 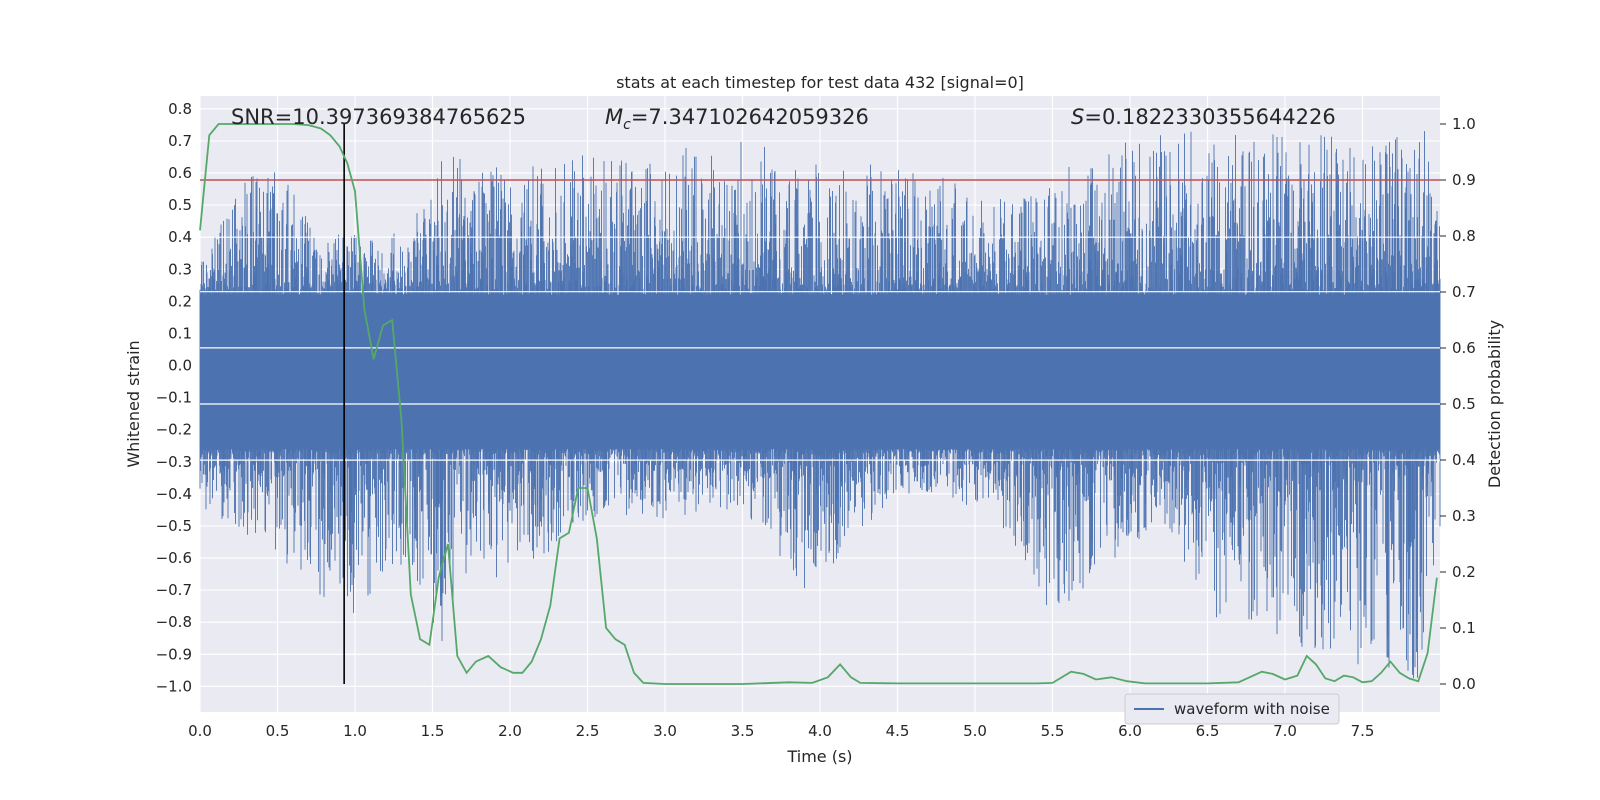 What do you see at coordinates (133, 403) in the screenshot?
I see `y-axis-label: Whitened strain` at bounding box center [133, 403].